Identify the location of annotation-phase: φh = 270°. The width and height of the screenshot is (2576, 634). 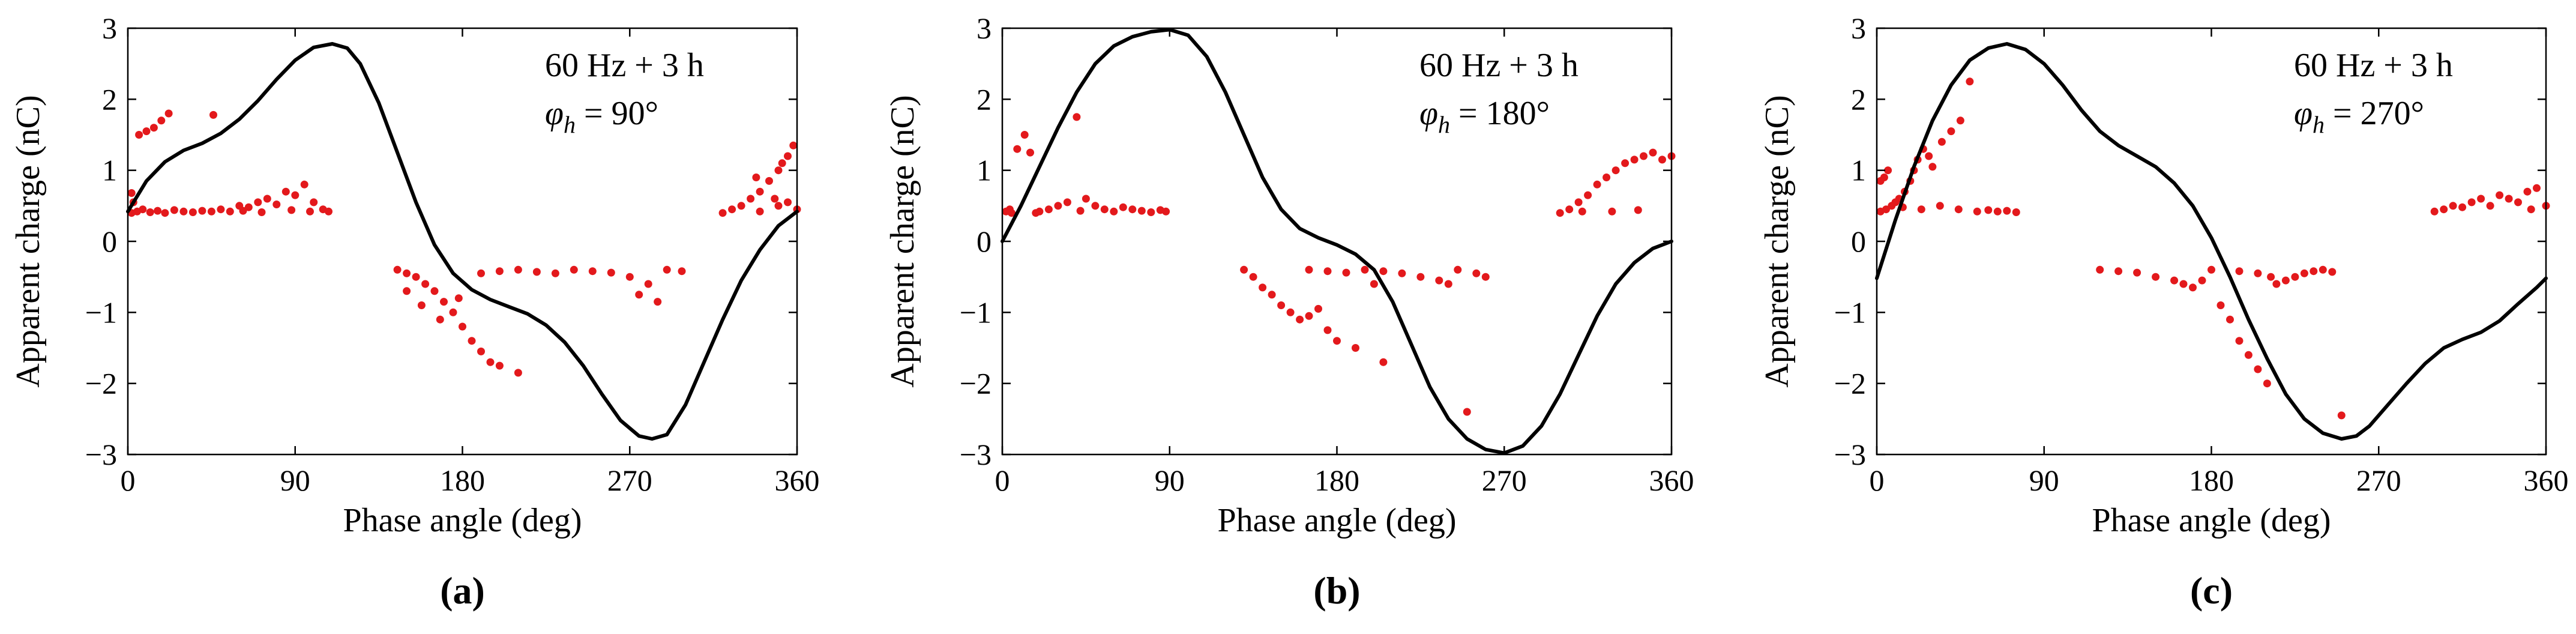
(2359, 116).